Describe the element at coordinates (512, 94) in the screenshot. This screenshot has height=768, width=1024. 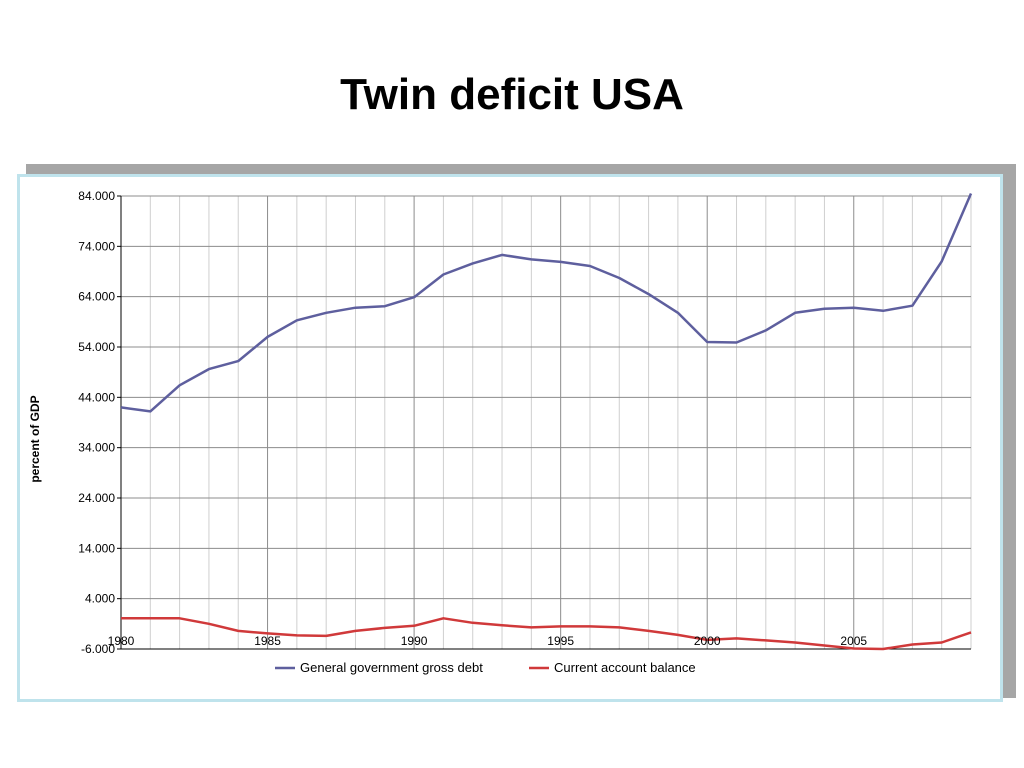
I see `slide-title: Twin deficit USA` at that location.